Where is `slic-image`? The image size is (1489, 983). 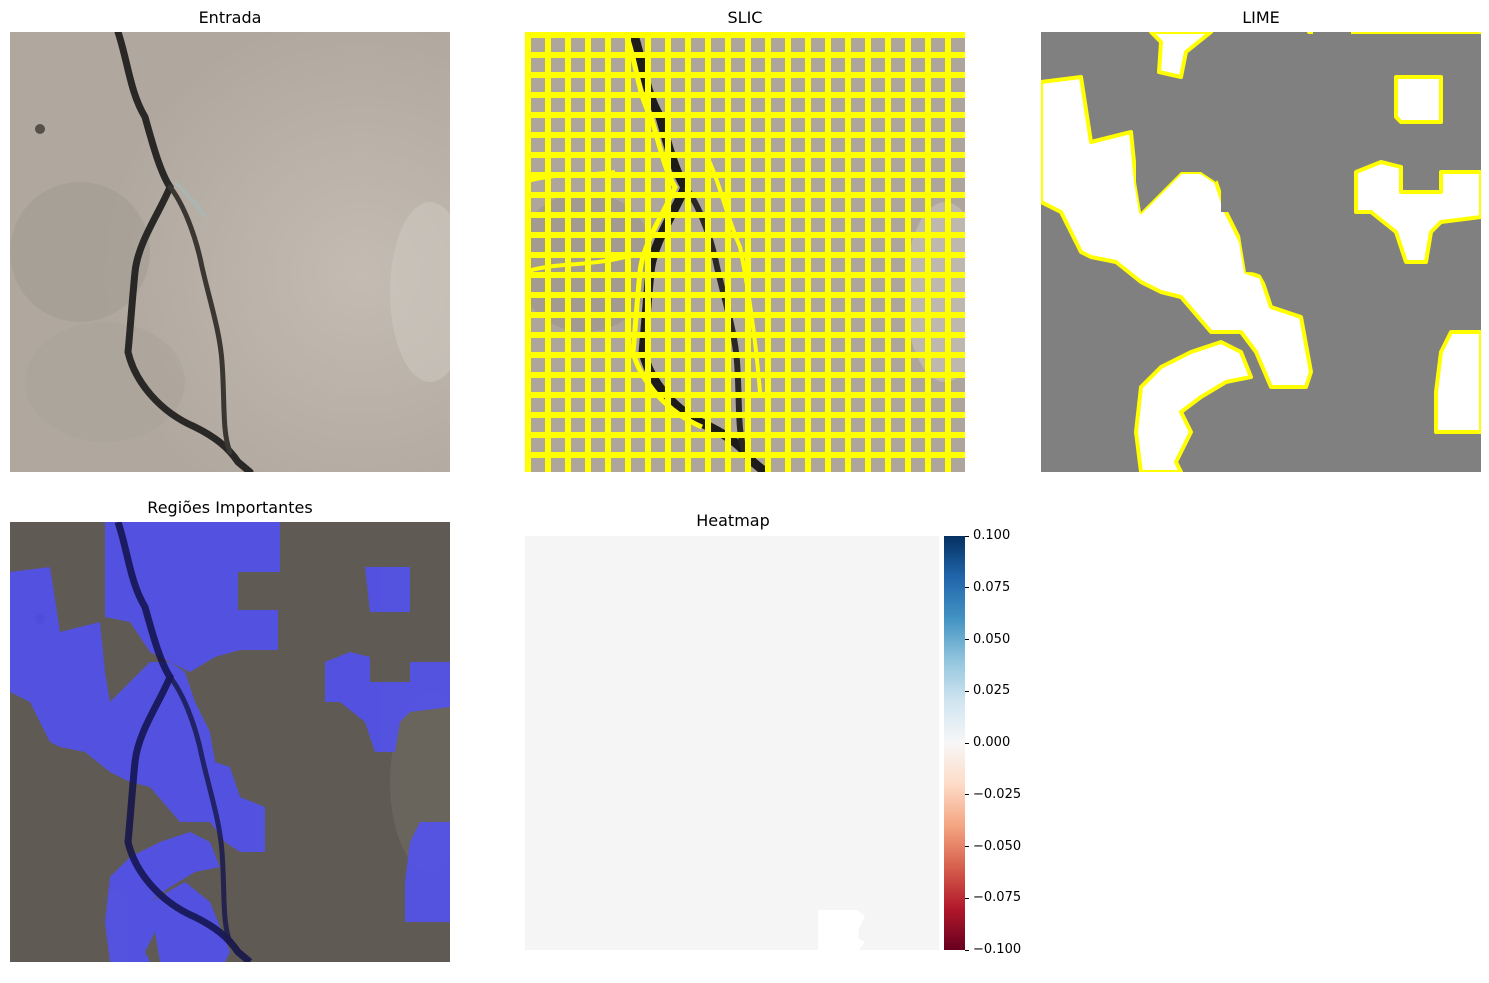
slic-image is located at coordinates (745, 252).